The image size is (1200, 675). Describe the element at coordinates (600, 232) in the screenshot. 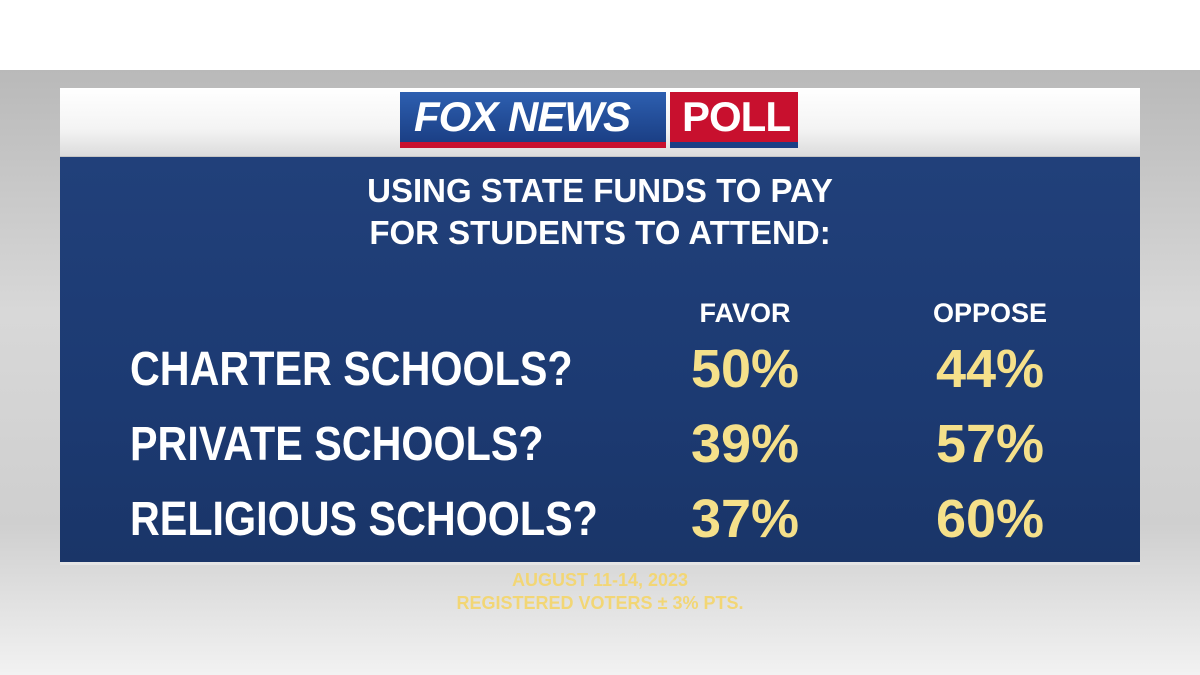

I see `title-line: FOR STUDENTS TO ATTEND:` at that location.